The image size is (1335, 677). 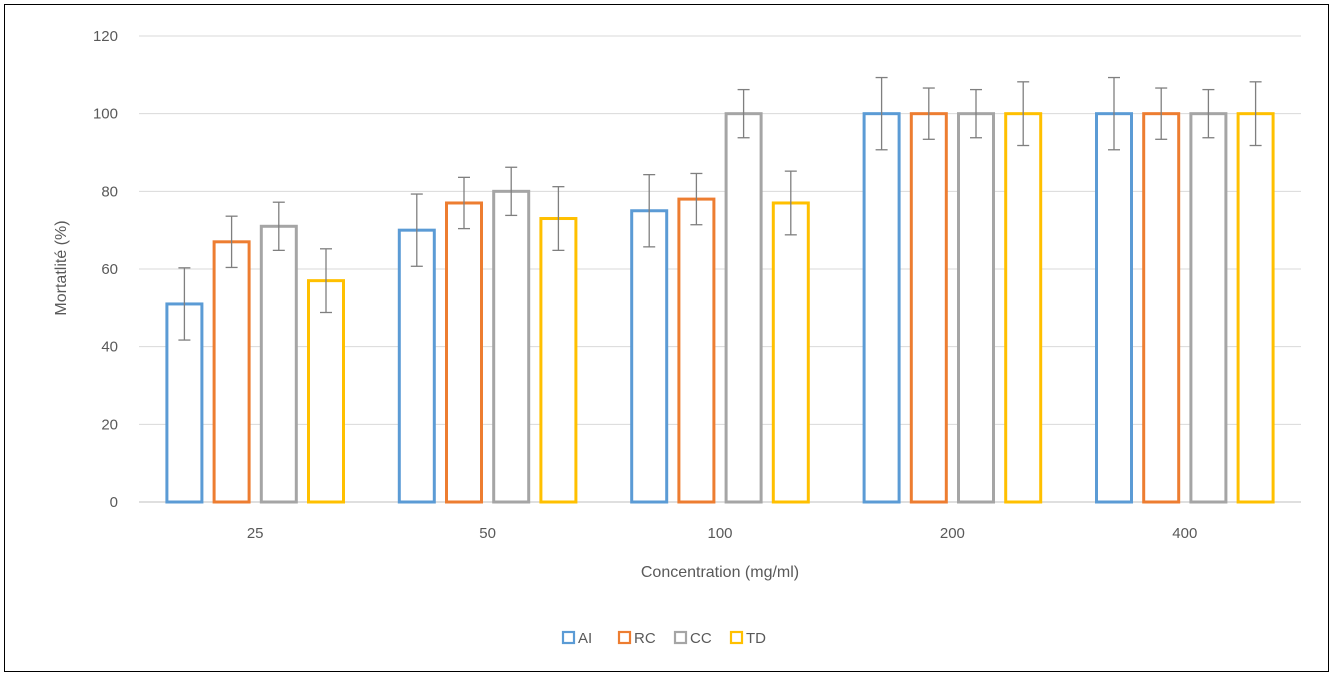 I want to click on legend: AI RC CC TD, so click(x=663, y=638).